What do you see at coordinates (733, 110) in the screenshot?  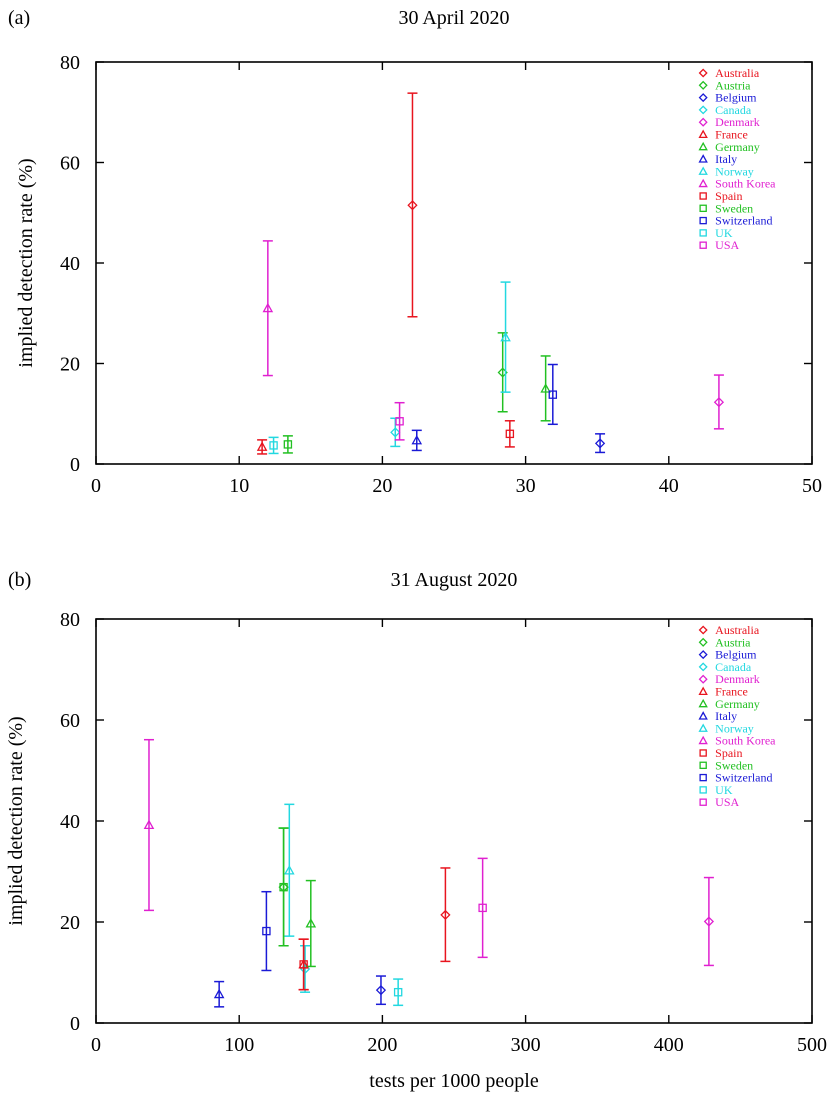 I see `legend-label: Canada` at bounding box center [733, 110].